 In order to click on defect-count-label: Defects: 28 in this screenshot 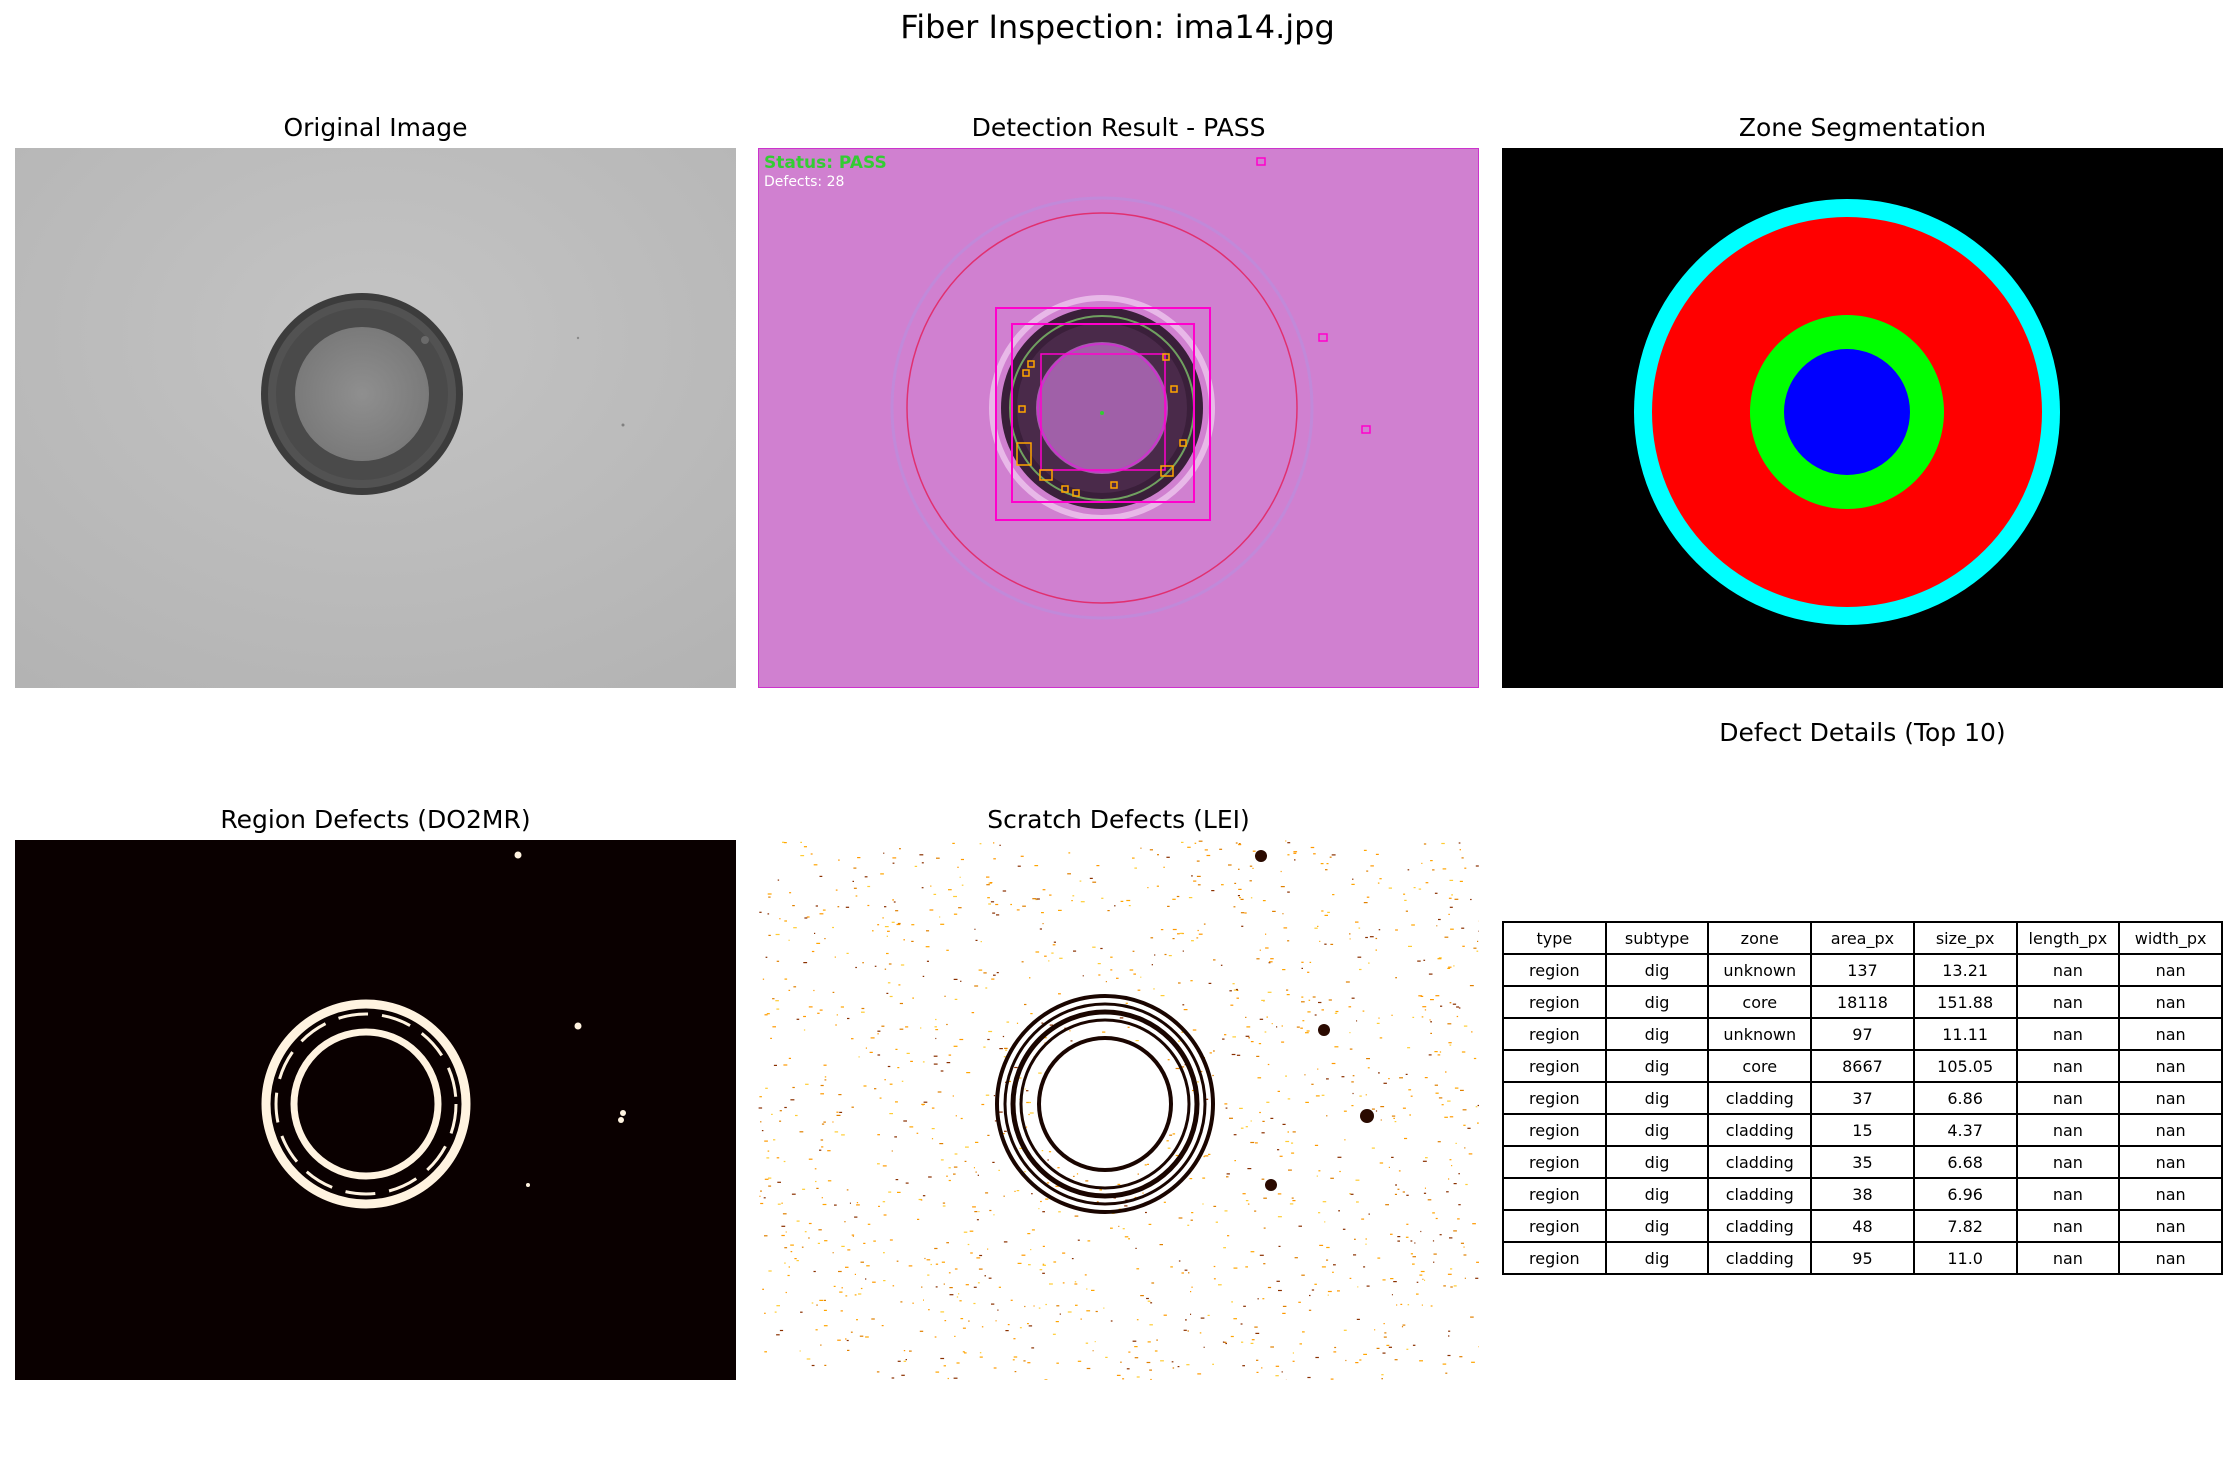, I will do `click(804, 182)`.